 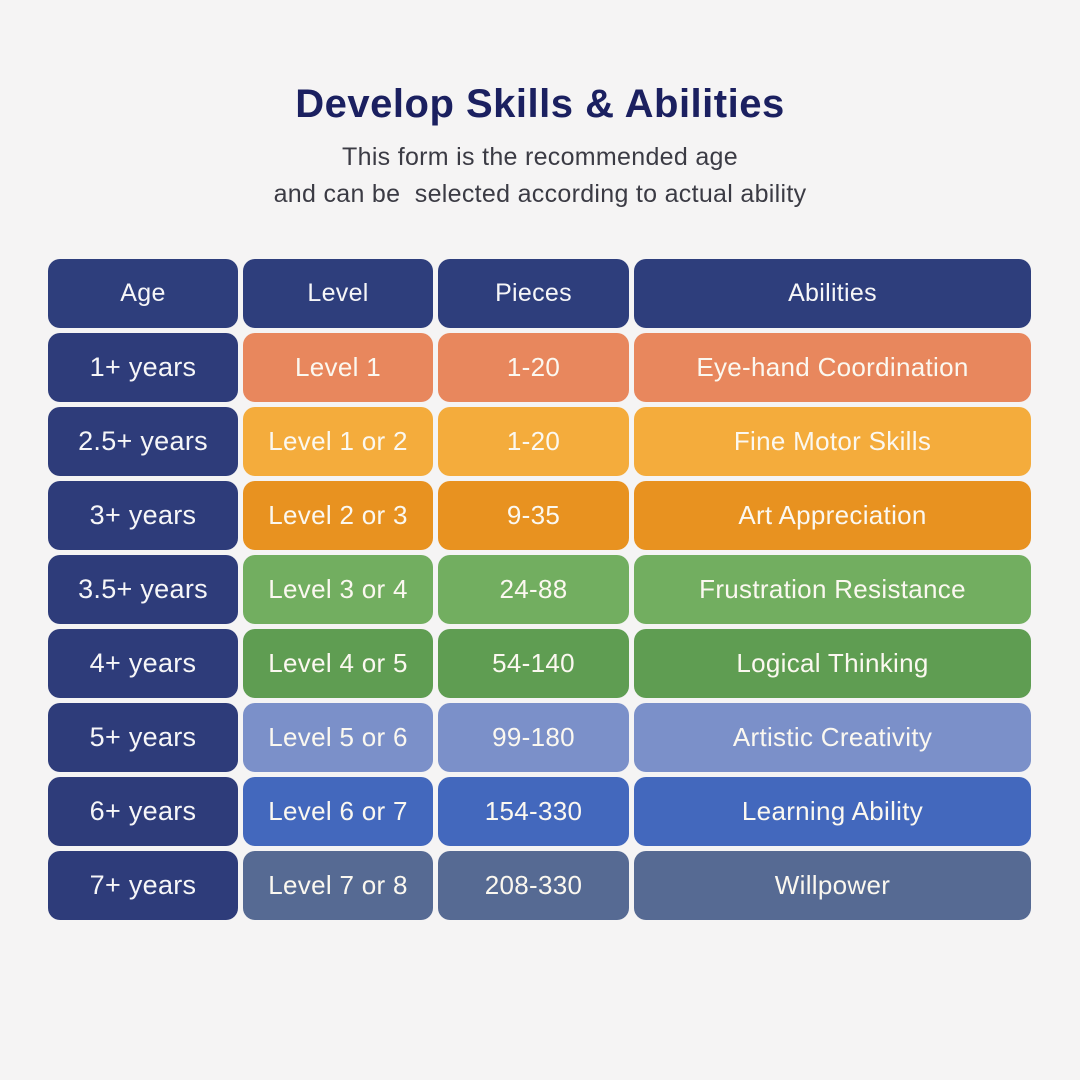 I want to click on pieces-cell: 24-88, so click(x=533, y=589).